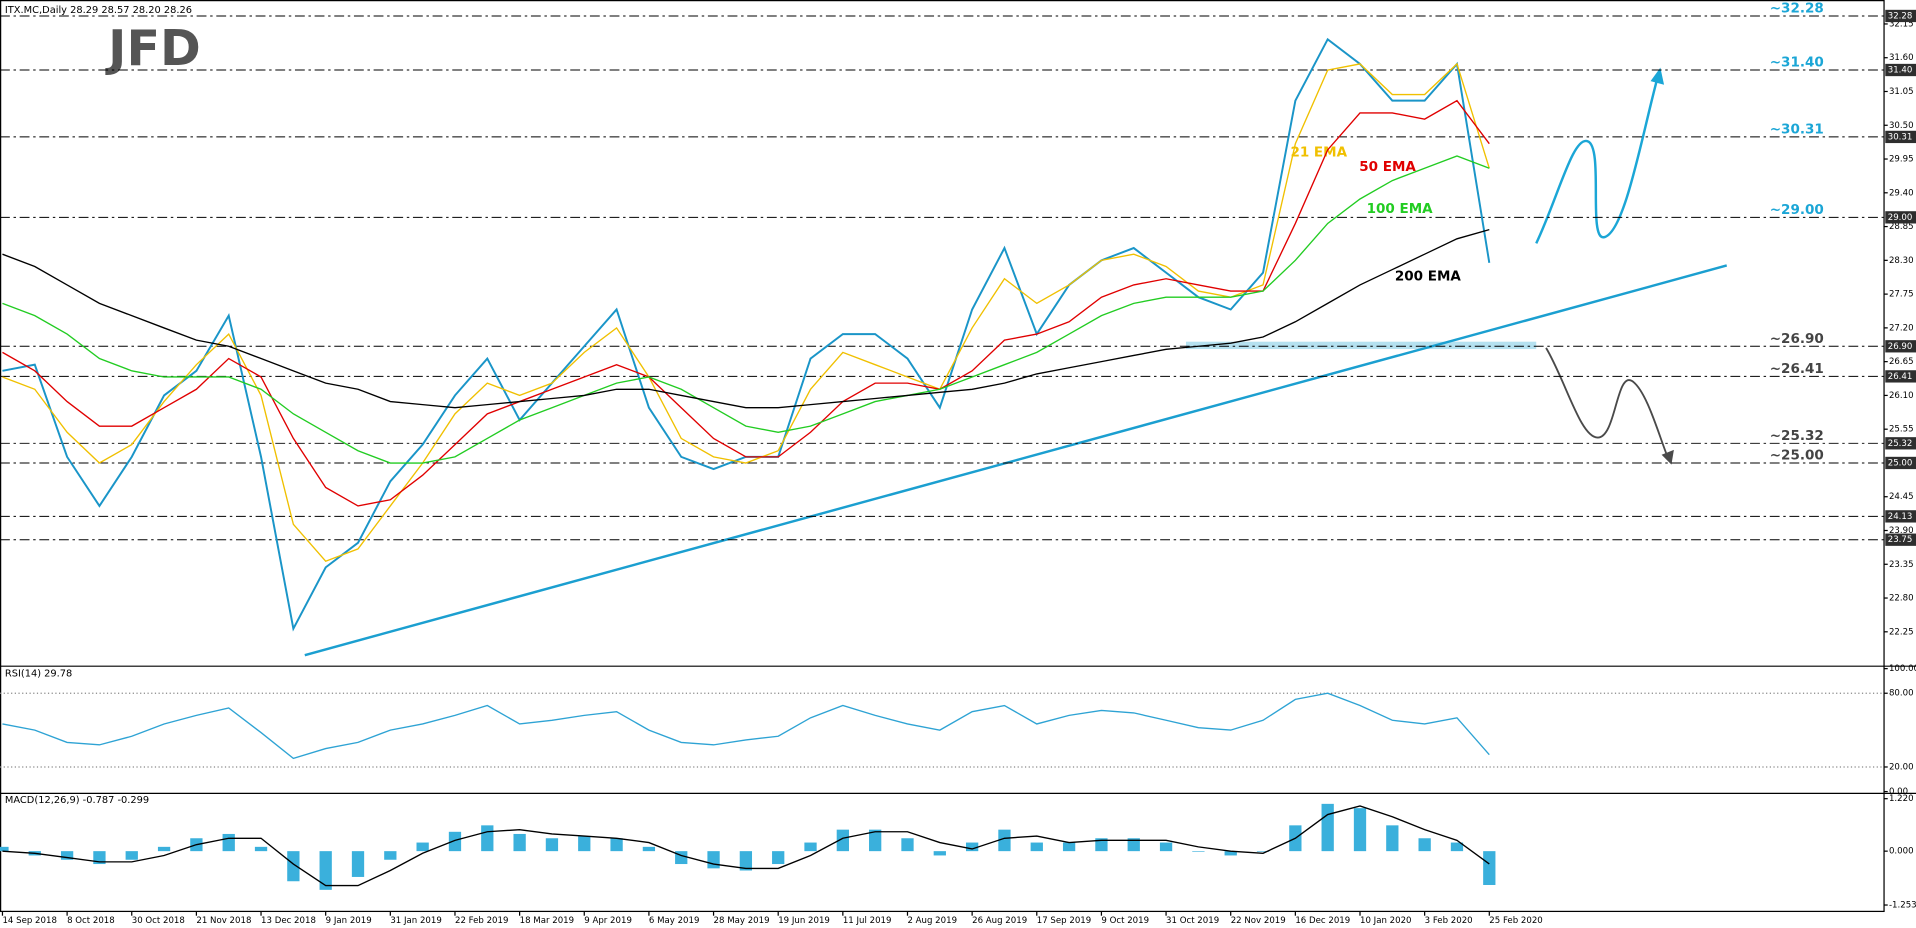  What do you see at coordinates (1901, 531) in the screenshot?
I see `y-tick-label: 23.90` at bounding box center [1901, 531].